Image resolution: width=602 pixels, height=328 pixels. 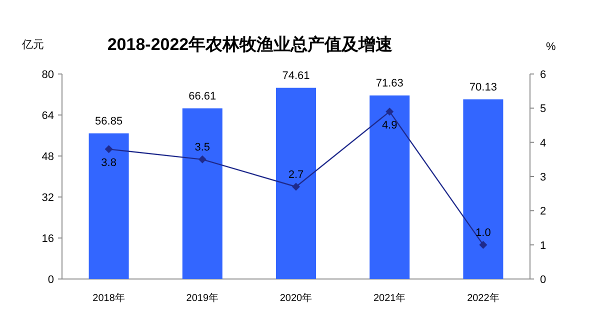 What do you see at coordinates (48, 75) in the screenshot?
I see `y-tick-label: 80` at bounding box center [48, 75].